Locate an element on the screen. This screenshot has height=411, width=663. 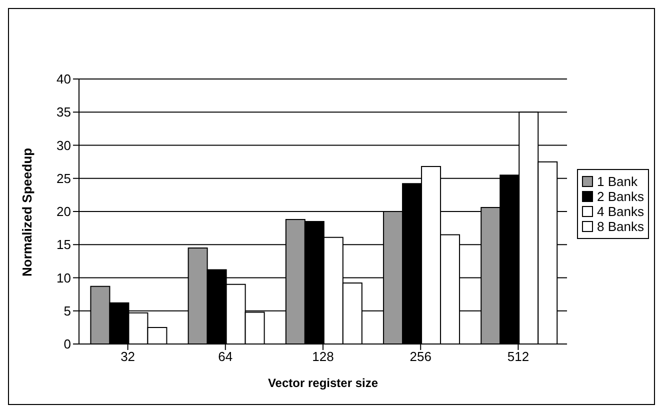
x-tick-label: 32 is located at coordinates (128, 356).